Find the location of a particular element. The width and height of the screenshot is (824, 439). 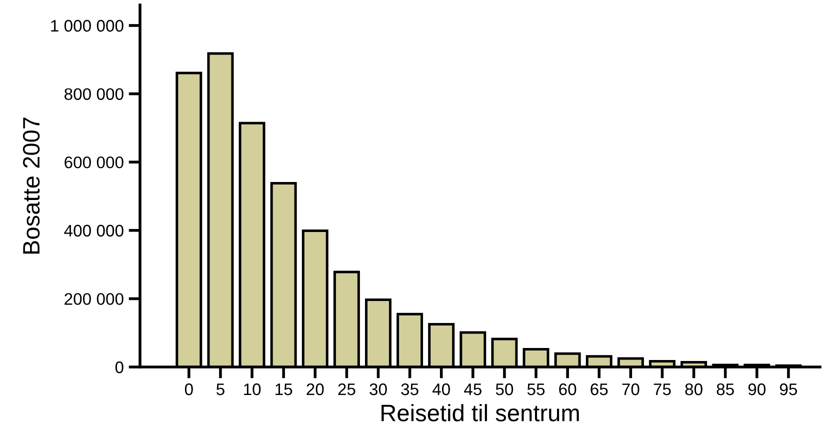

y-tick-label: 1 000 000 is located at coordinates (87, 26).